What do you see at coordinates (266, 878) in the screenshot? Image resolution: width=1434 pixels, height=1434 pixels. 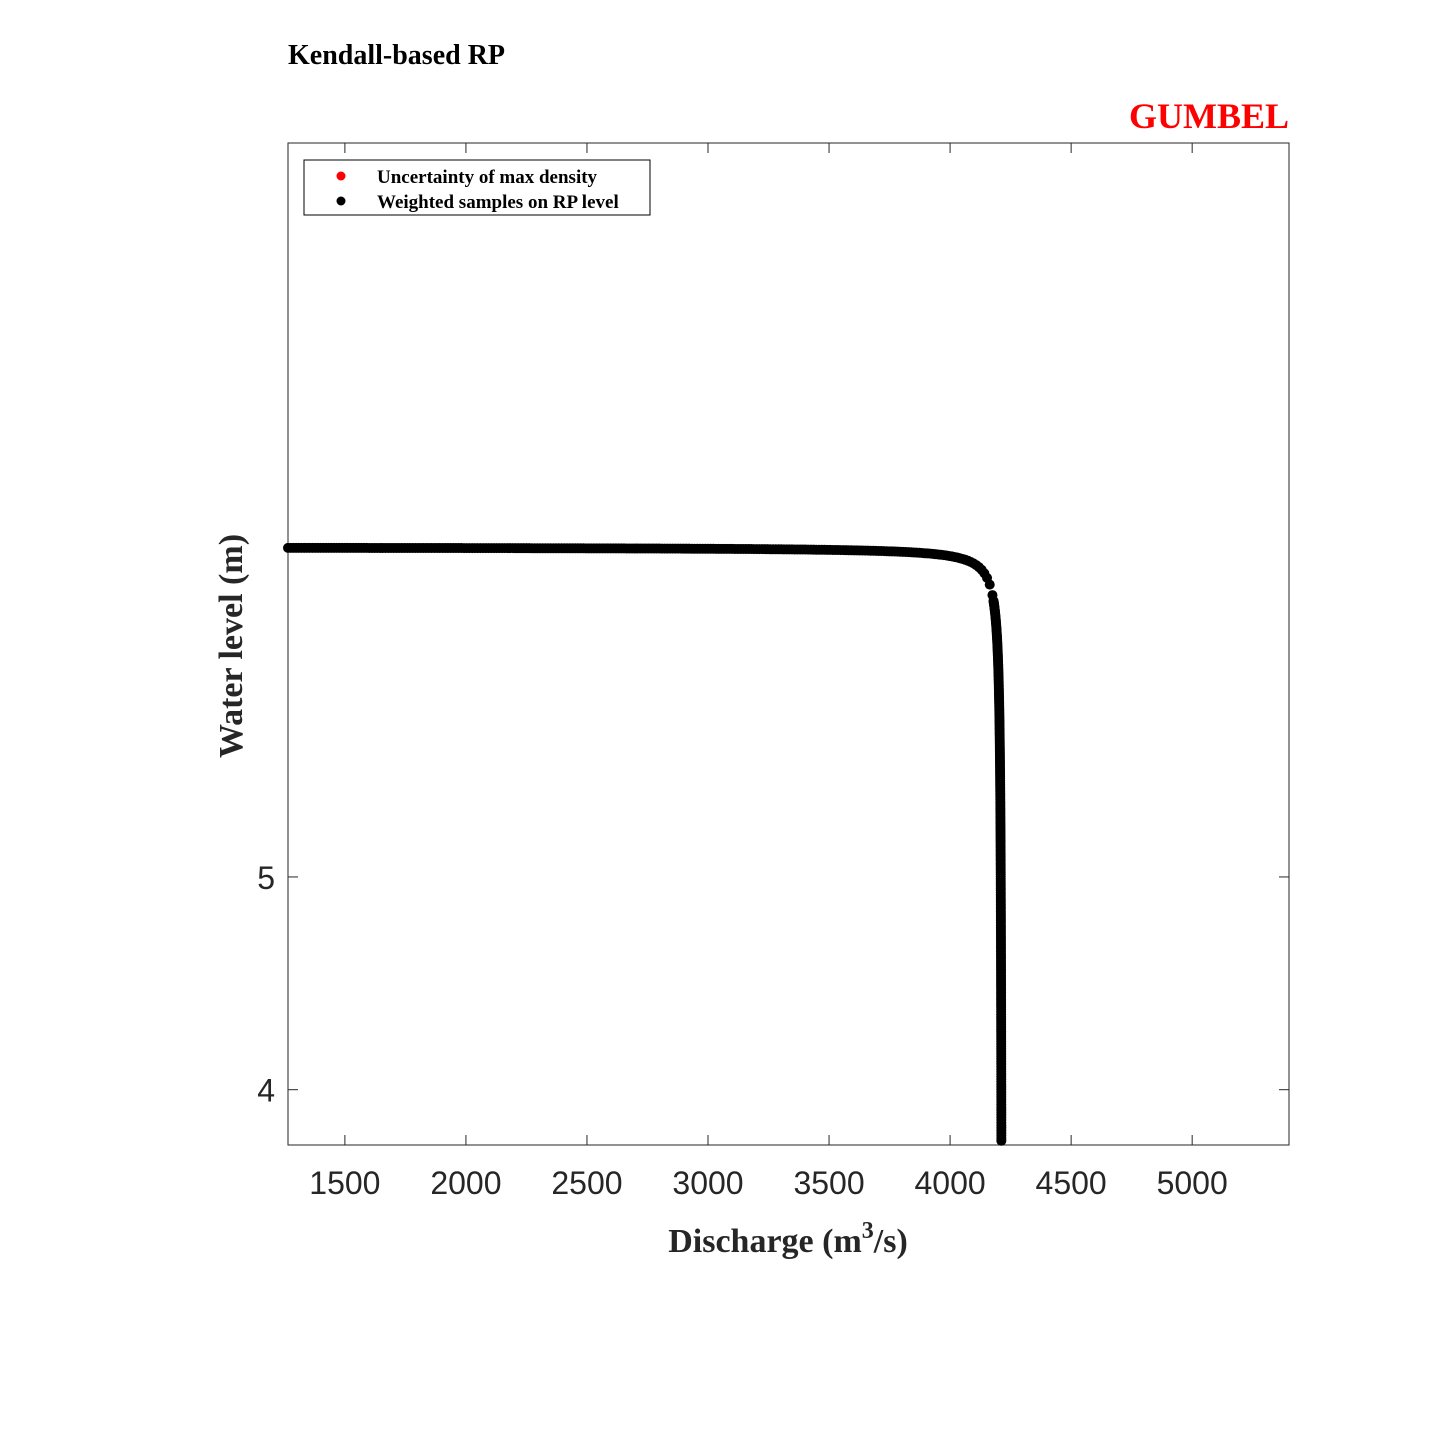 I see `y-tick-label: 5` at bounding box center [266, 878].